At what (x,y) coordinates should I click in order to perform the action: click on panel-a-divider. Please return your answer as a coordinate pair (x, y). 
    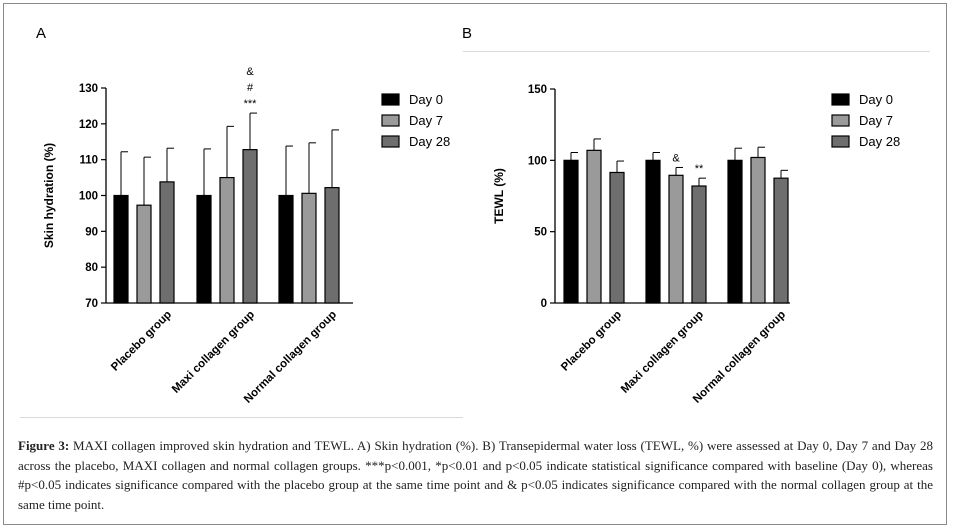
    Looking at the image, I should click on (241, 417).